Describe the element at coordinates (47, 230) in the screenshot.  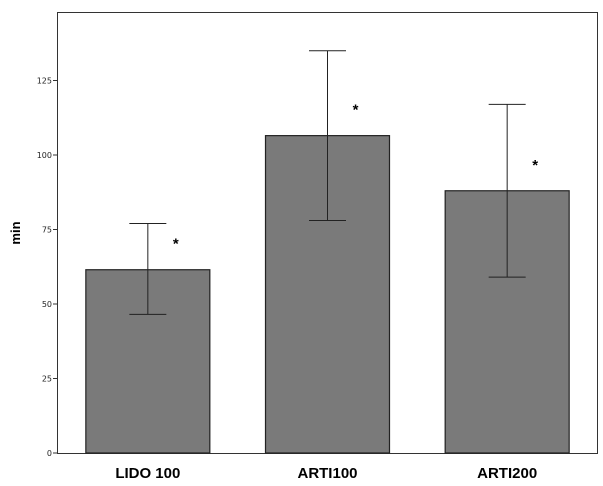
I see `y-tick-label: 75` at that location.